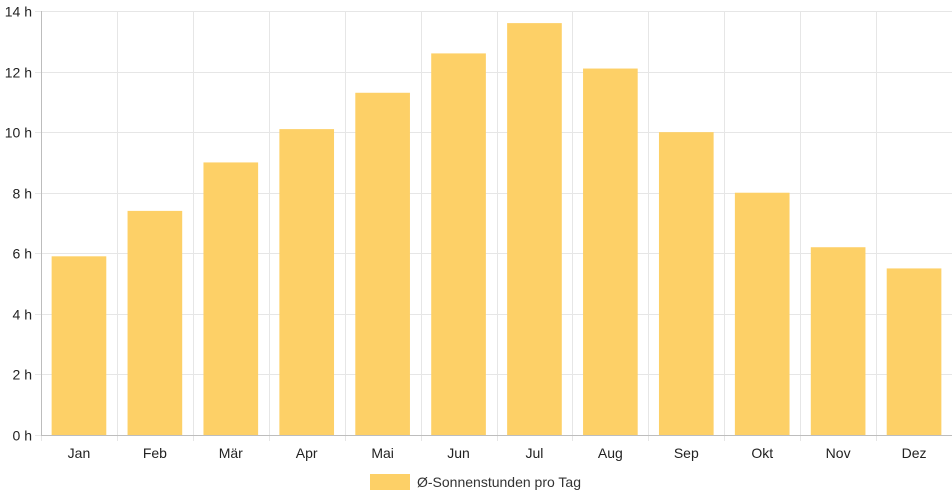  I want to click on legend: Ø-Sonnenstunden pro Tag, so click(475, 482).